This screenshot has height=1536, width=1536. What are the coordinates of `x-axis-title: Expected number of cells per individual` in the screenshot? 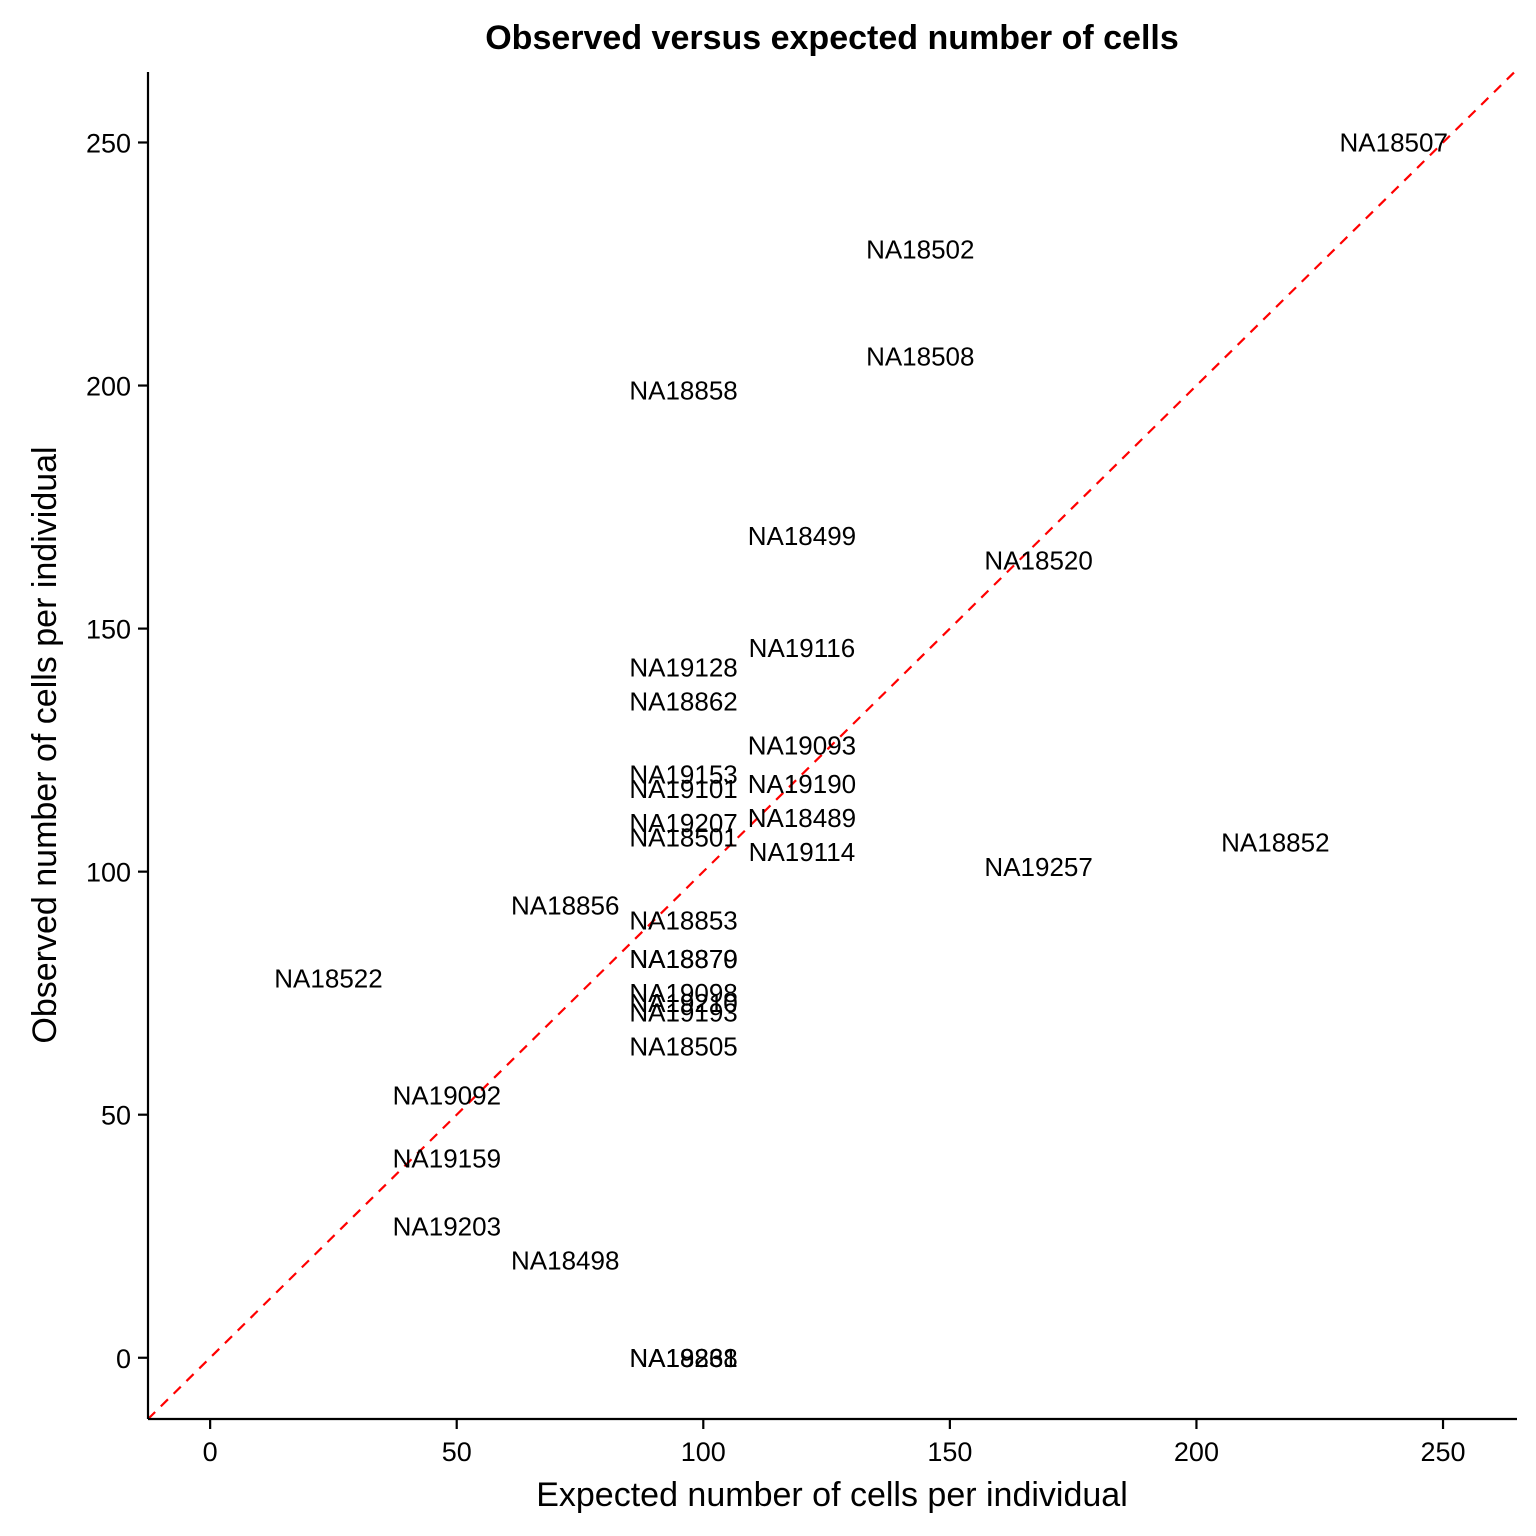 It's located at (832, 1495).